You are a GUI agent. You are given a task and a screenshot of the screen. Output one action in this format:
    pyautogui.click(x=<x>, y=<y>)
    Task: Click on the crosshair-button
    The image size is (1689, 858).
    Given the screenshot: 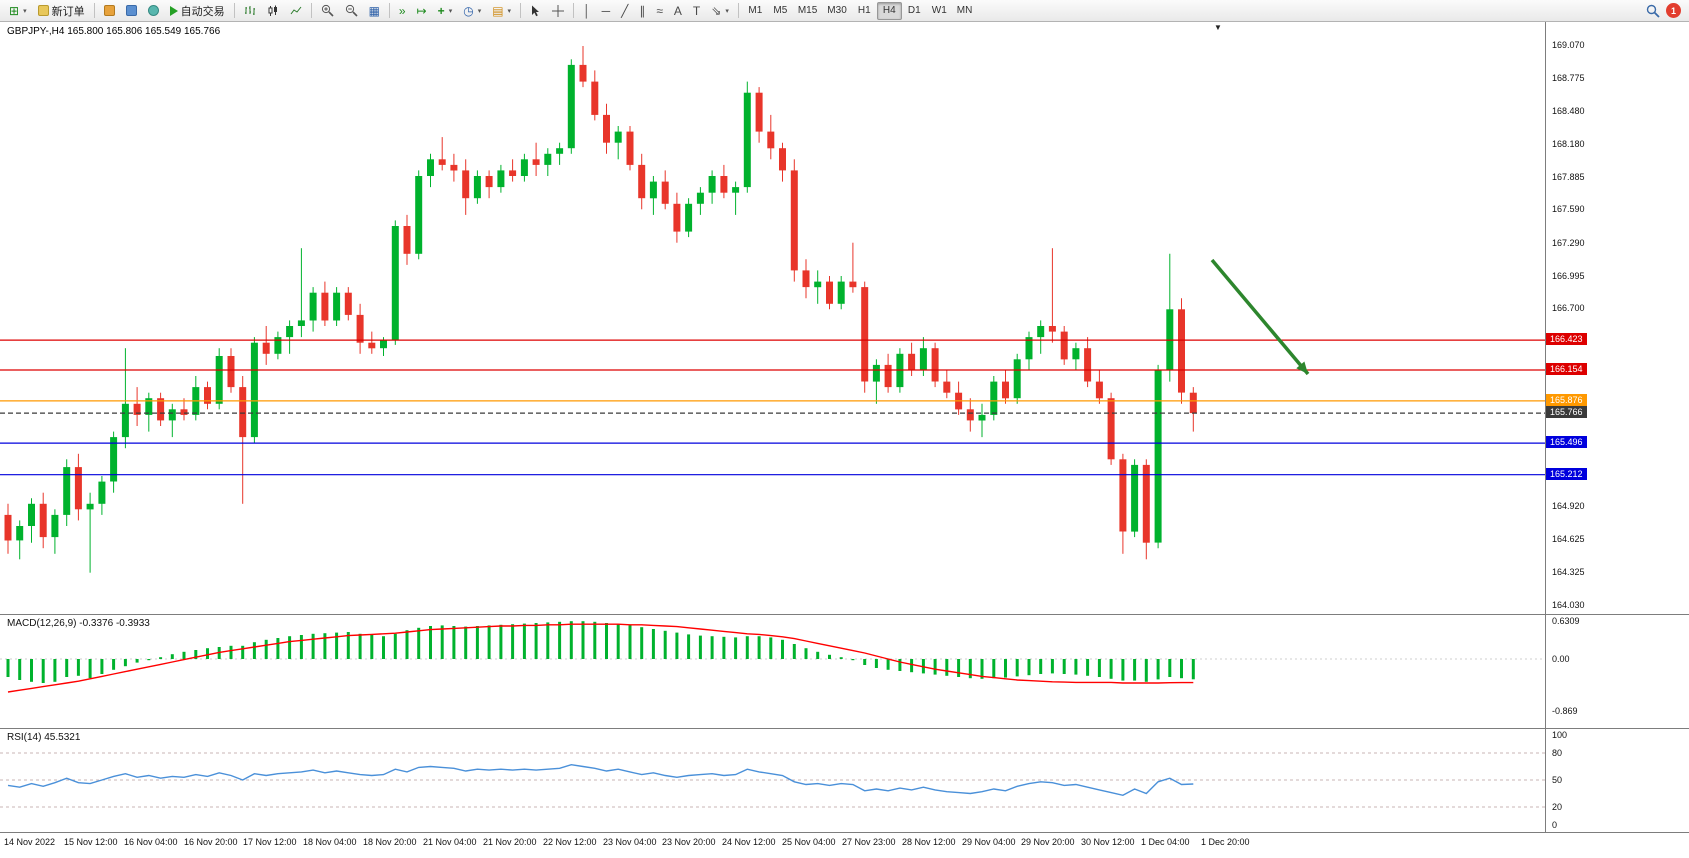 What is the action you would take?
    pyautogui.click(x=558, y=10)
    